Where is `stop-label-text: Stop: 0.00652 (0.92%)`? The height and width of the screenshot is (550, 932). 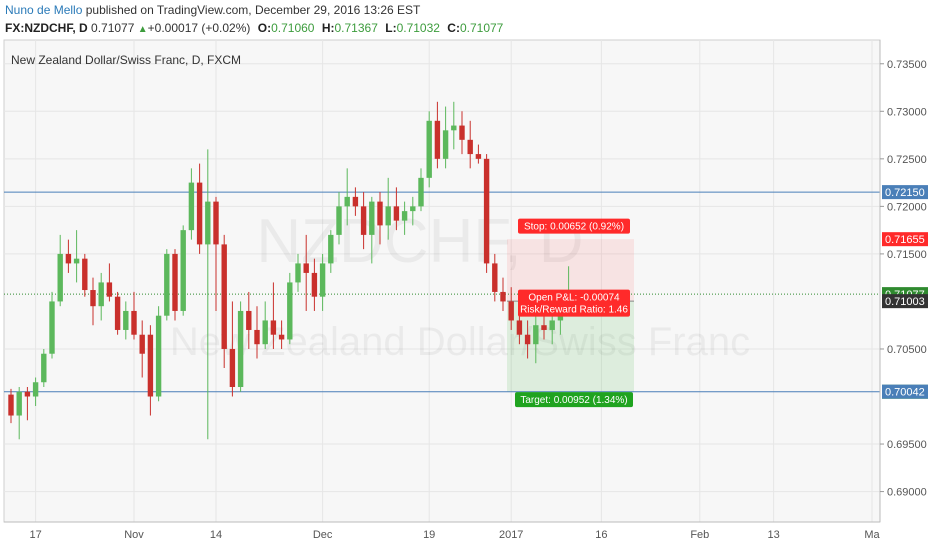
stop-label-text: Stop: 0.00652 (0.92%) is located at coordinates (574, 227).